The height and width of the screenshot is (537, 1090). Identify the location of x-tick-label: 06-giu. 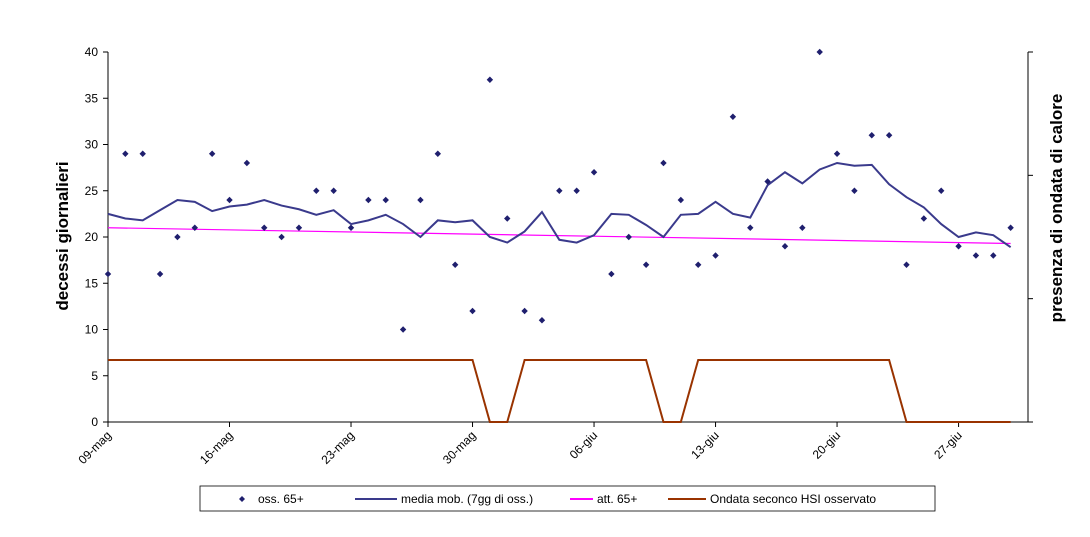
(583, 444).